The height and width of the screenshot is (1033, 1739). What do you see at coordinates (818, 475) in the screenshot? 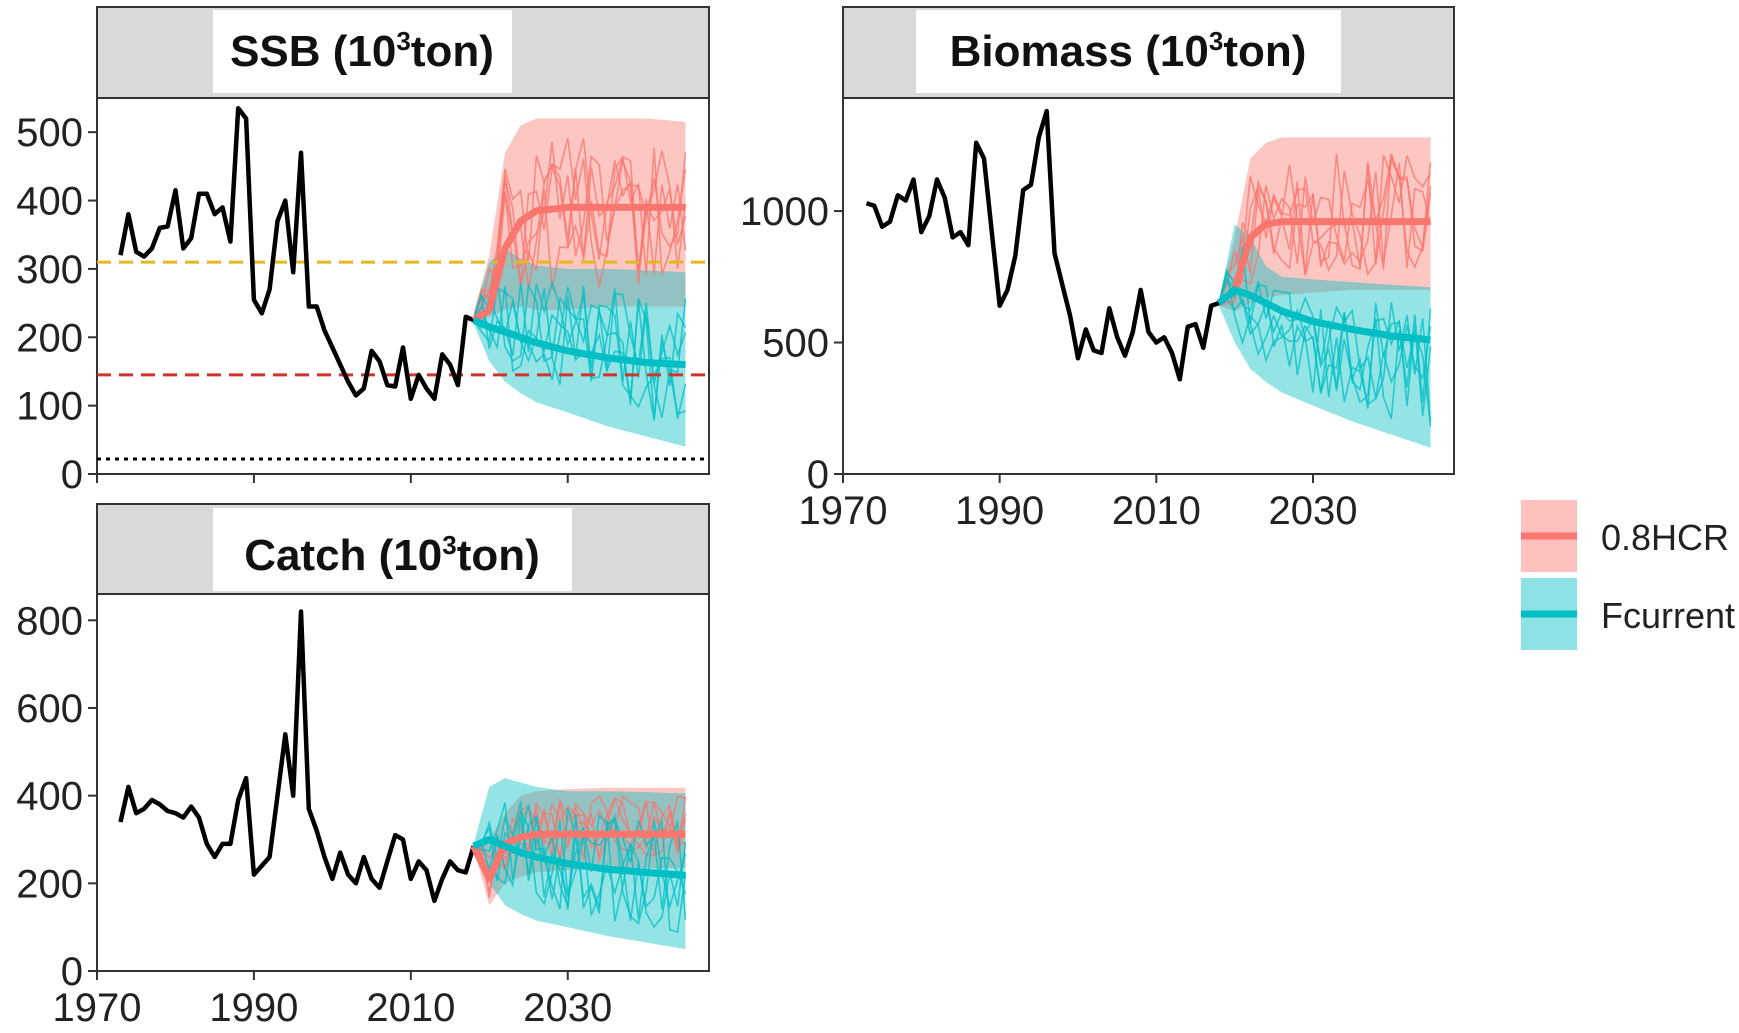
I see `biomass-ytick-label-0: 0` at bounding box center [818, 475].